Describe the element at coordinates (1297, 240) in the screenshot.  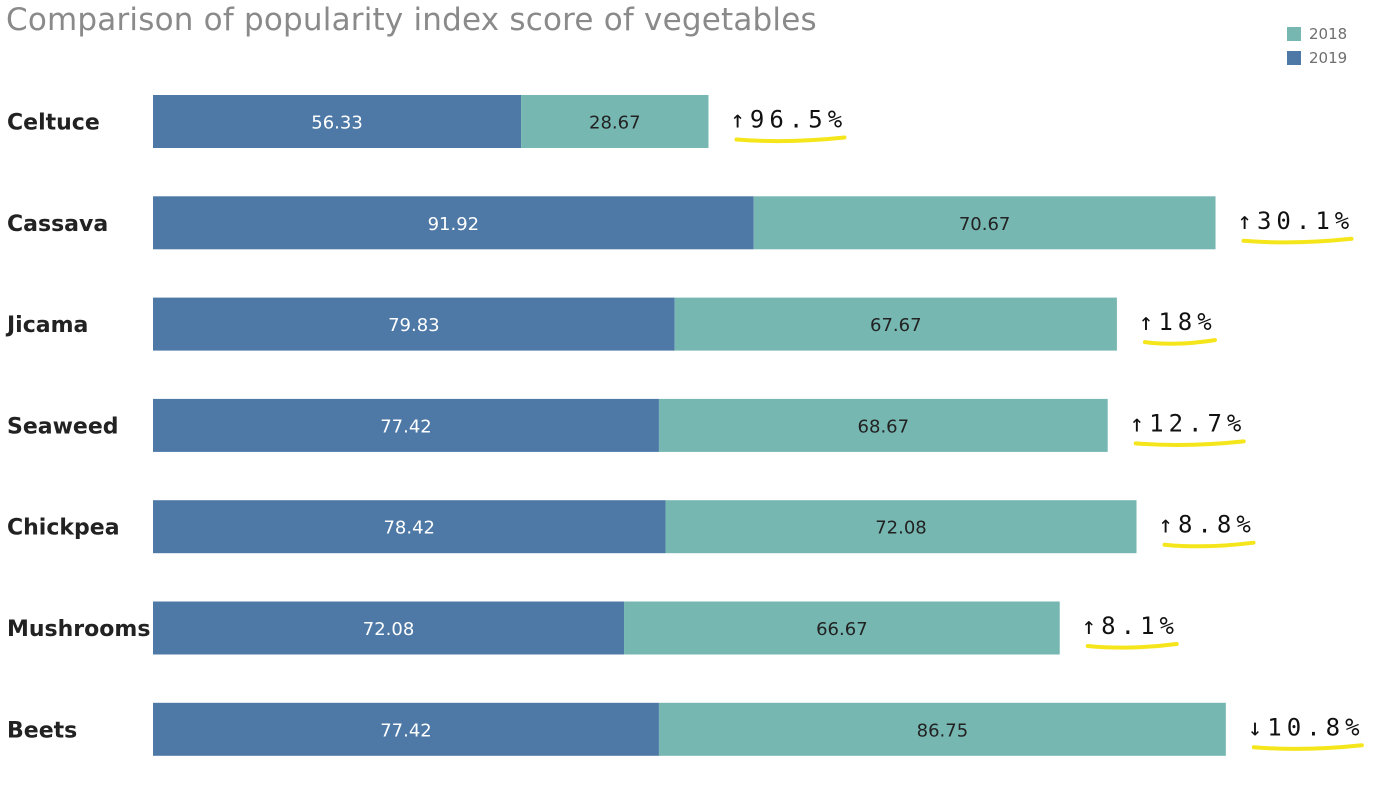
I see `change-underline-cassava` at that location.